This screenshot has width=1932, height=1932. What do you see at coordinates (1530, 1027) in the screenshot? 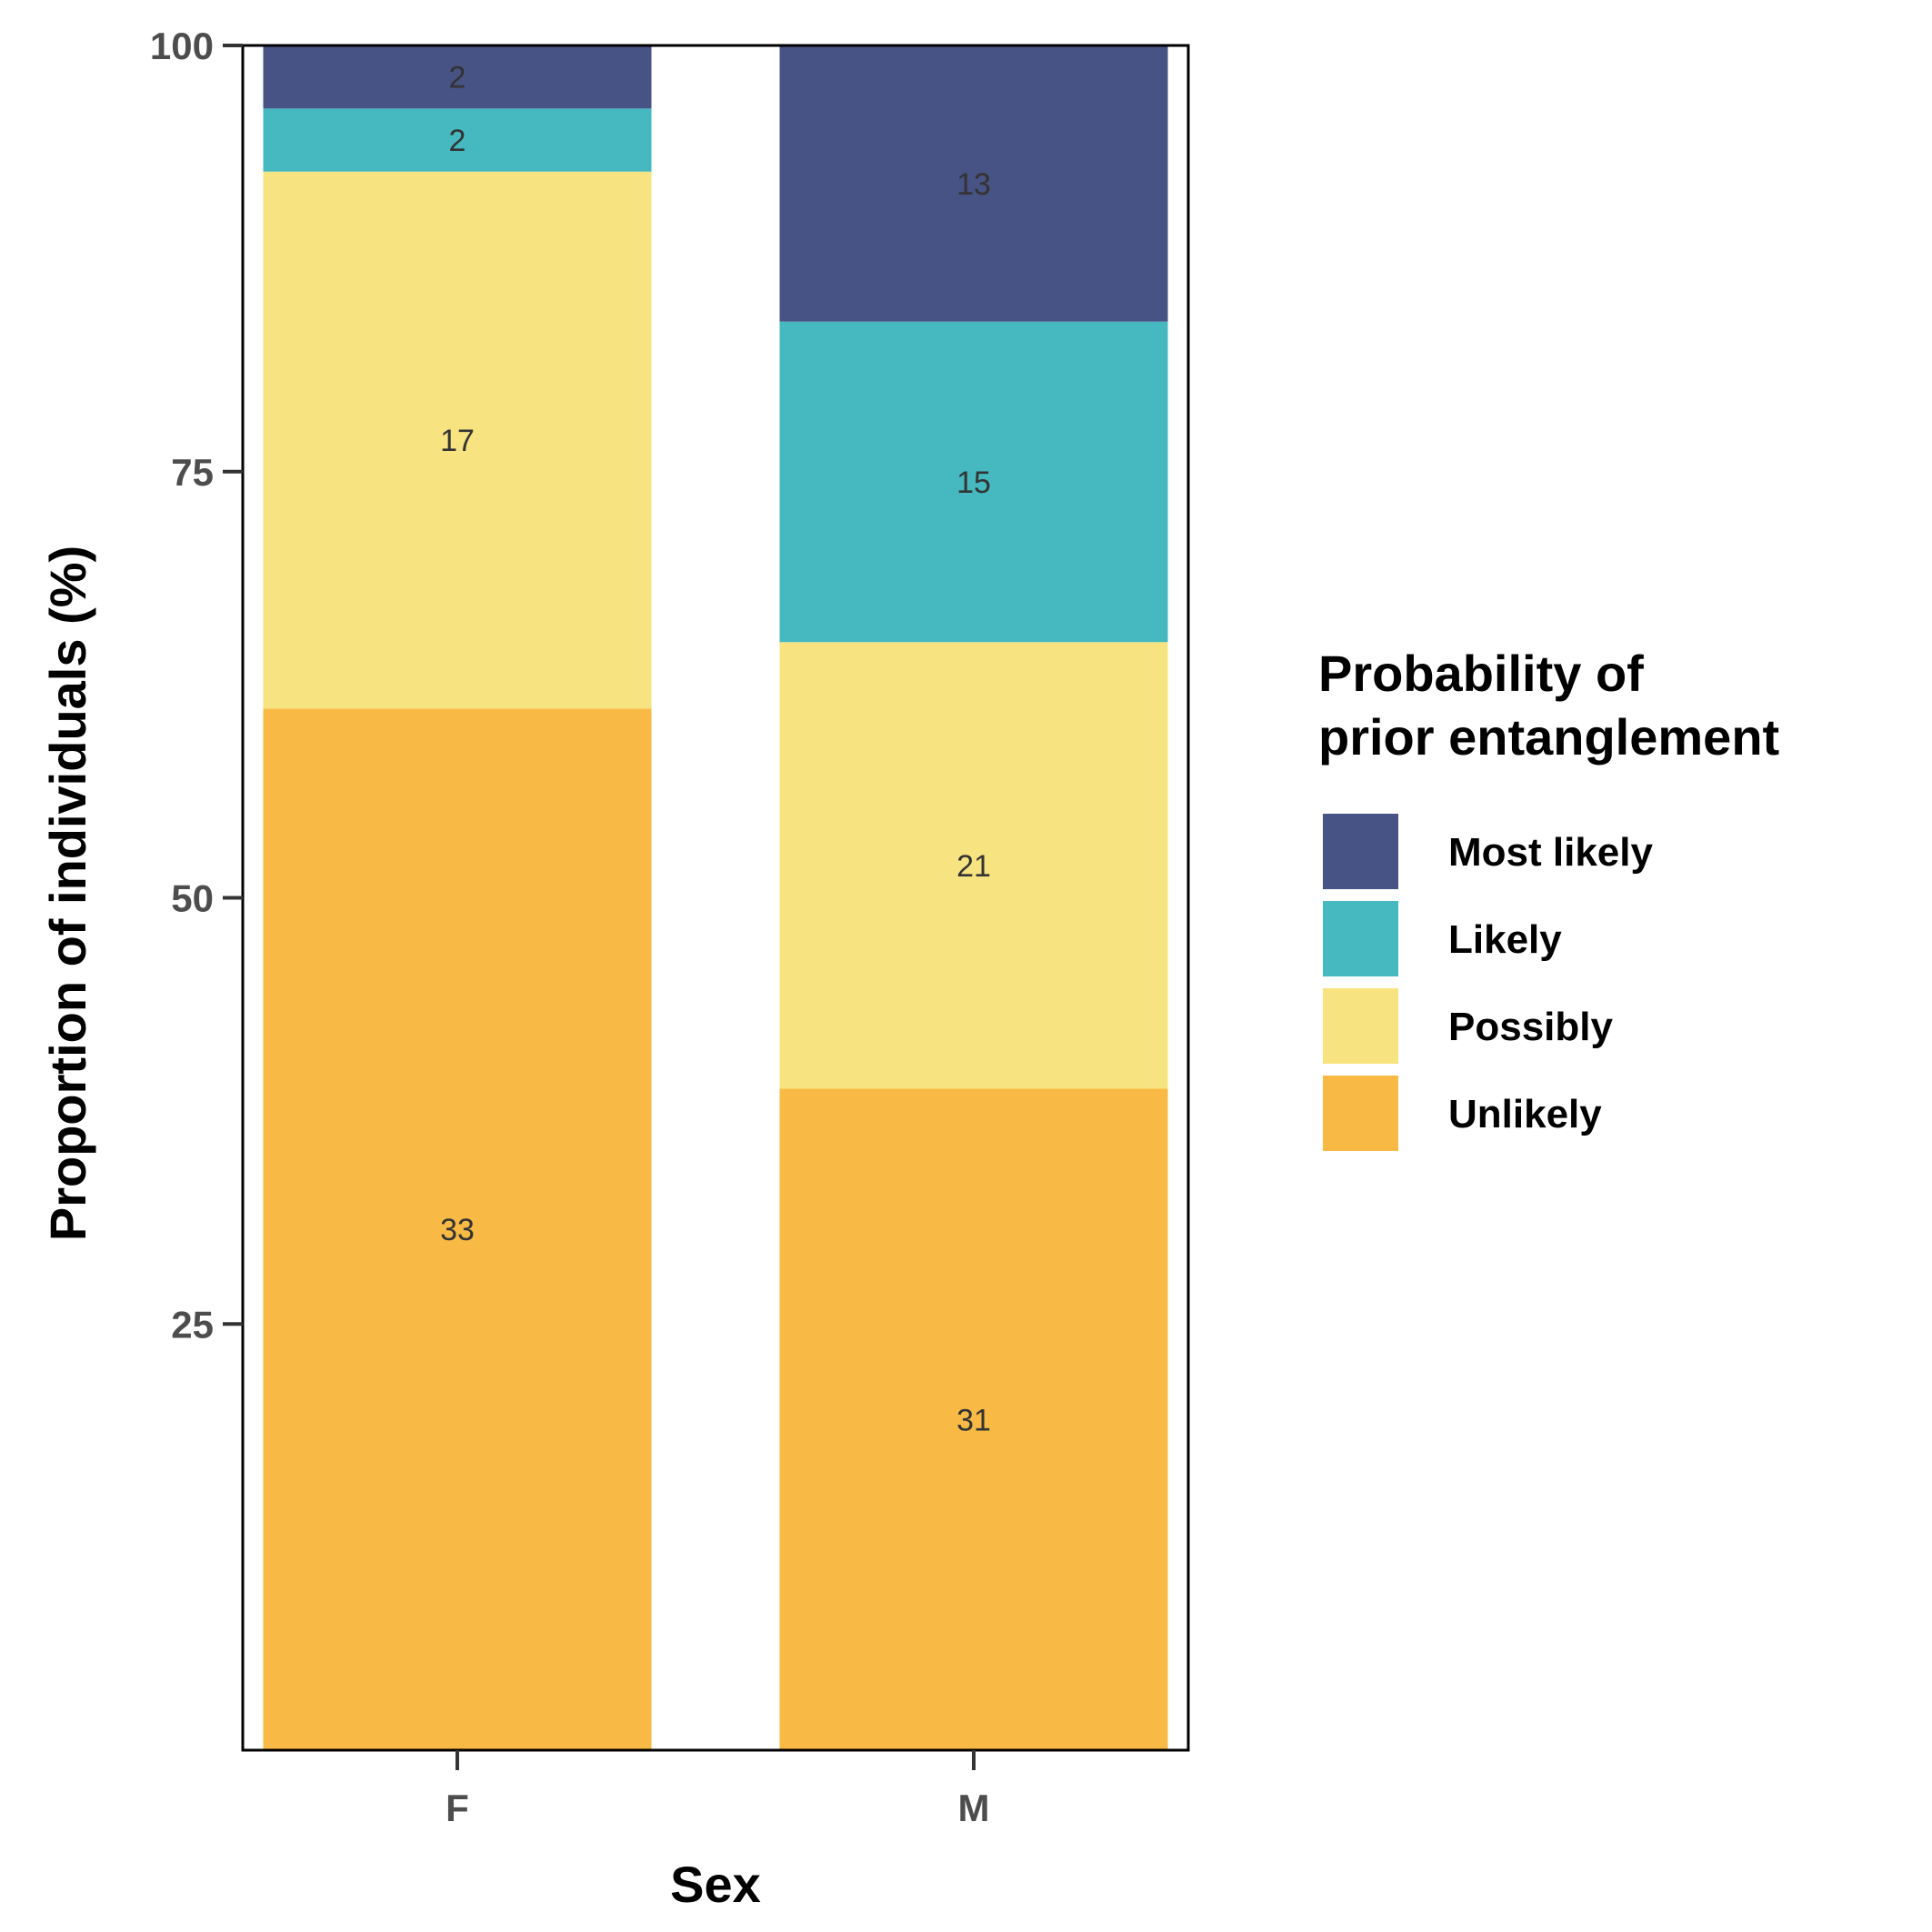
I see `legend-label-possibly: Possibly` at bounding box center [1530, 1027].